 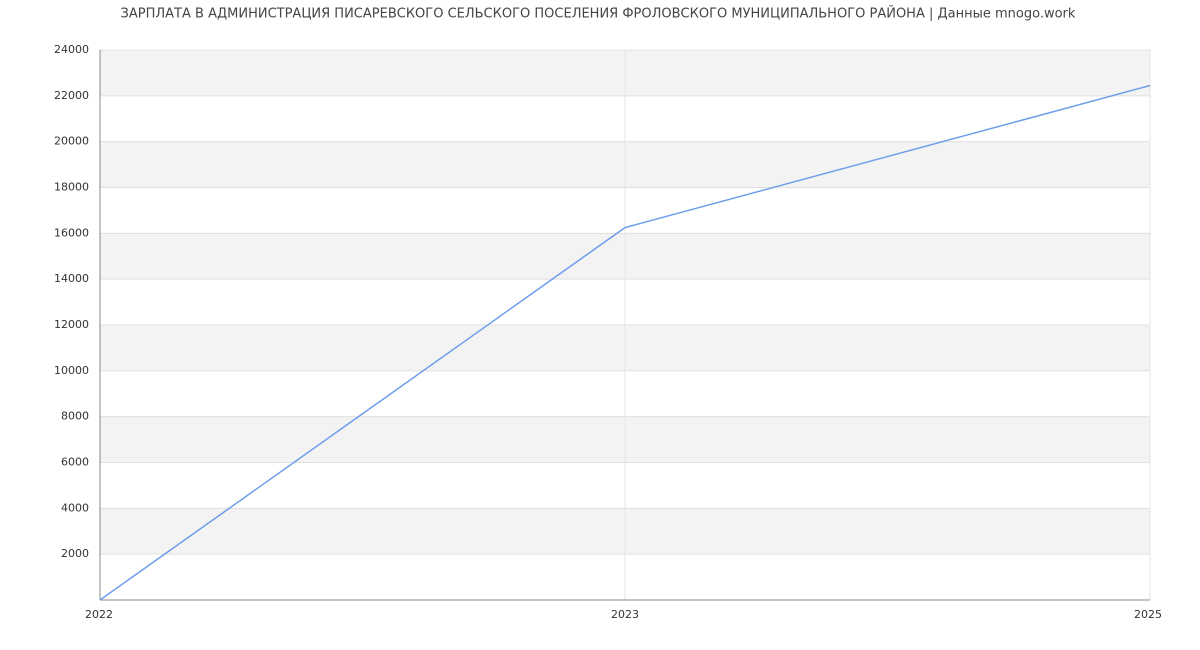 I want to click on y-tick-label: 2000, so click(x=75, y=553).